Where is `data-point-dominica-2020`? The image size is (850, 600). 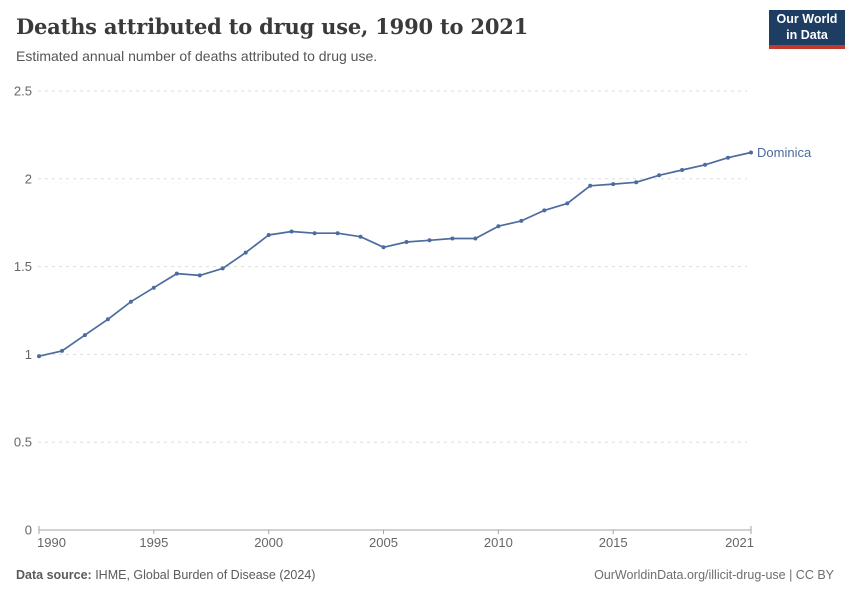 data-point-dominica-2020 is located at coordinates (728, 157).